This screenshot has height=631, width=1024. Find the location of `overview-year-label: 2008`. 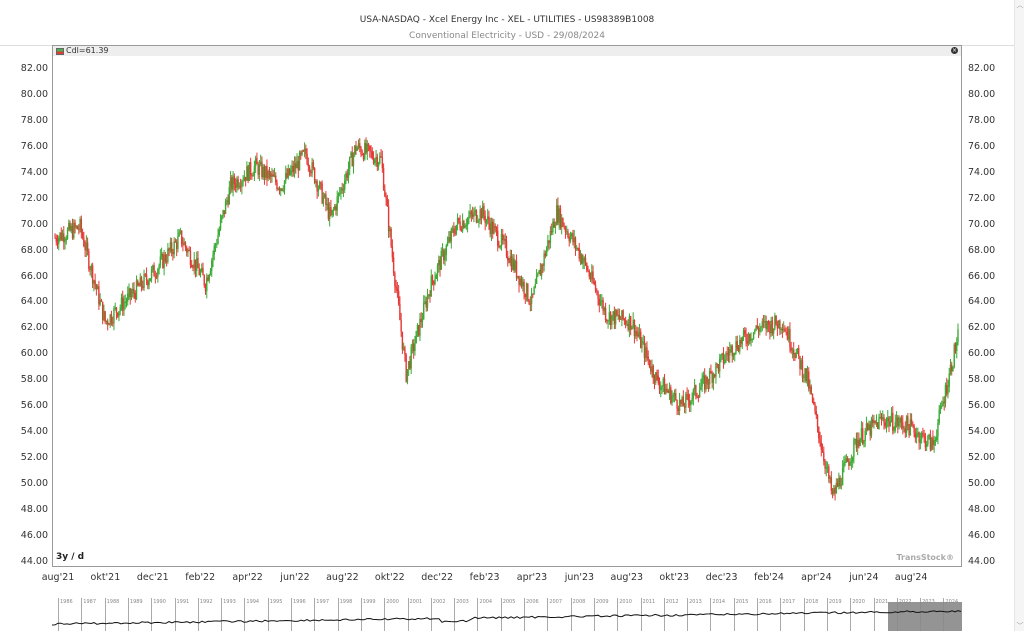

overview-year-label: 2008 is located at coordinates (579, 602).